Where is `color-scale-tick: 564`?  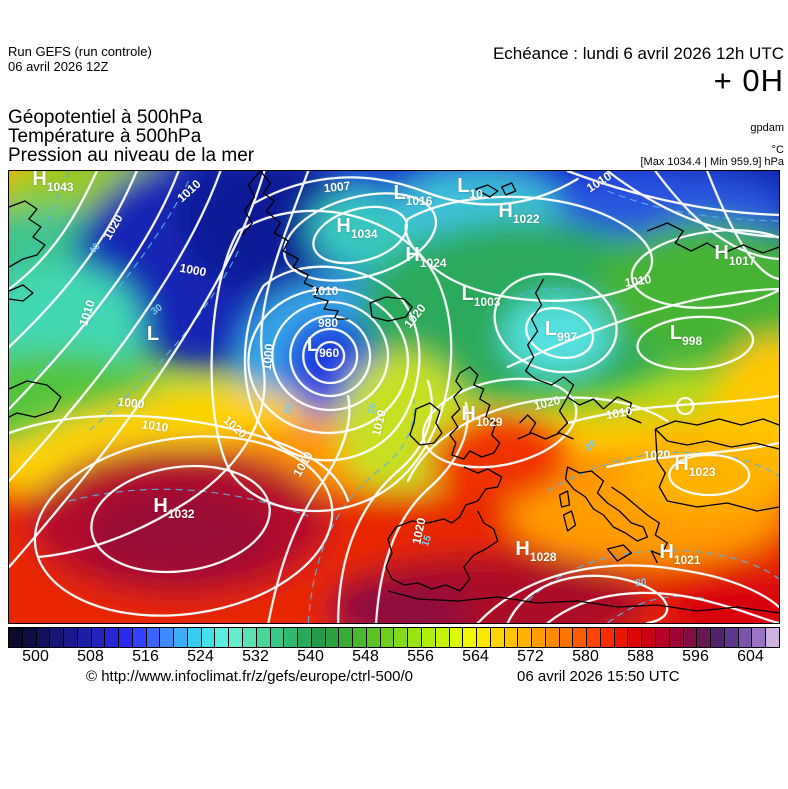
color-scale-tick: 564 is located at coordinates (475, 656).